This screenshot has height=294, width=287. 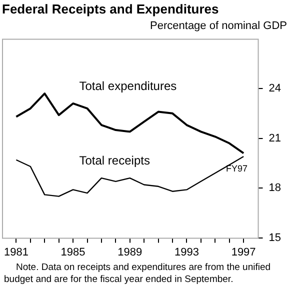 I want to click on text: Note. Data on receipts and expenditures are from the unified budget and are for the fiscal year ended in September., so click(x=137, y=274).